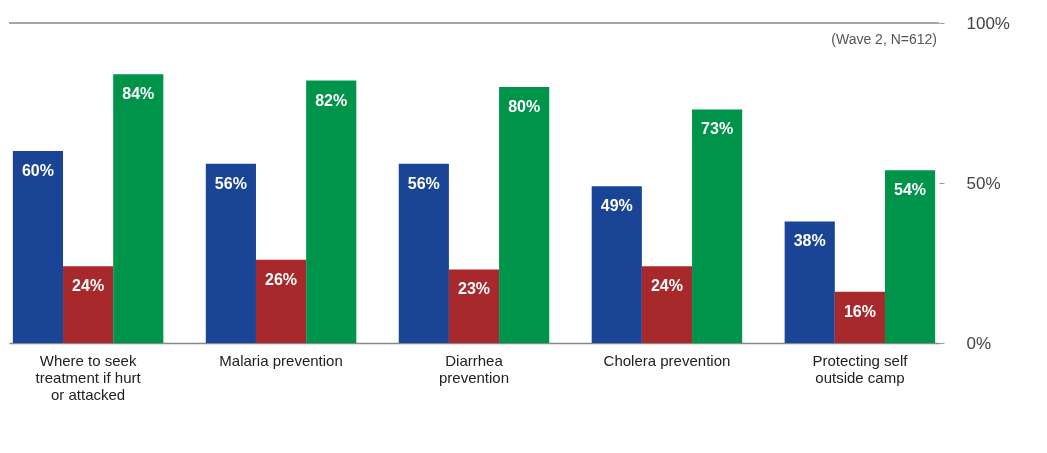 This screenshot has width=1047, height=453. Describe the element at coordinates (717, 129) in the screenshot. I see `data-label: 73%` at that location.